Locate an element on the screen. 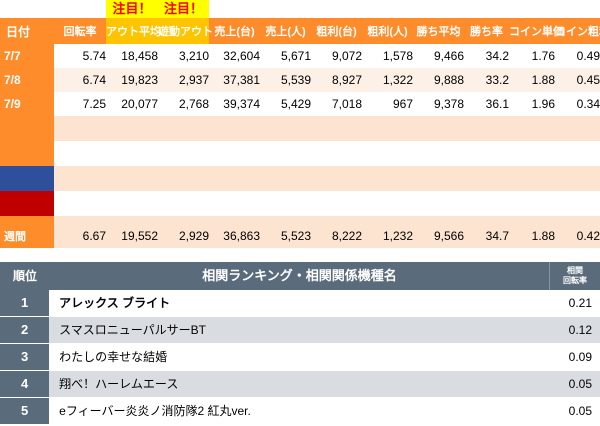  header-win-rate: 勝ち率 is located at coordinates (486, 31).